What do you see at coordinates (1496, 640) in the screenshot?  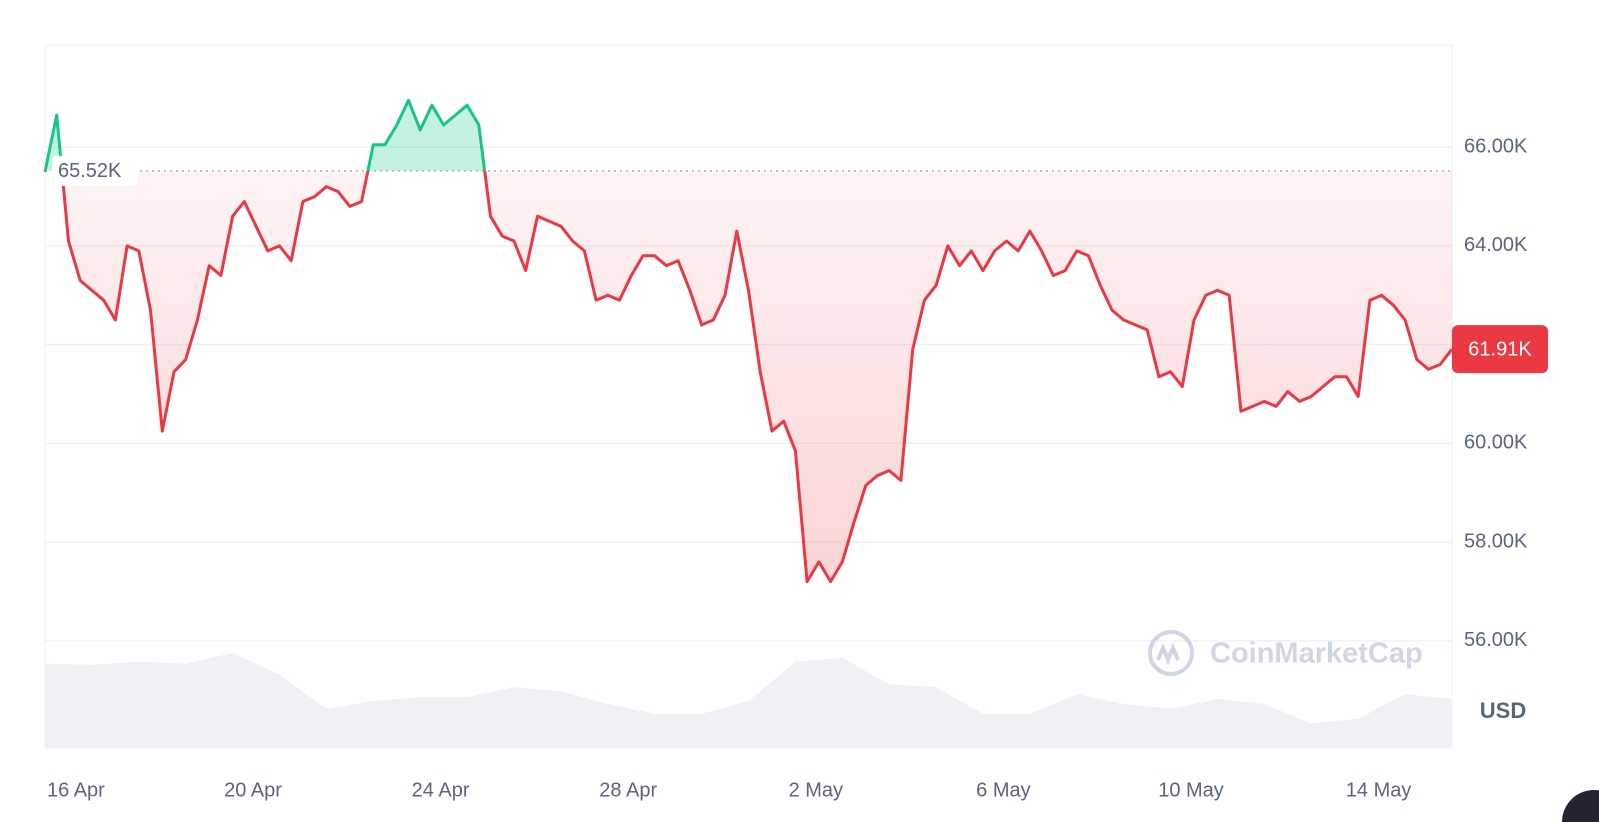 I see `y-tick-label: 56.00K` at bounding box center [1496, 640].